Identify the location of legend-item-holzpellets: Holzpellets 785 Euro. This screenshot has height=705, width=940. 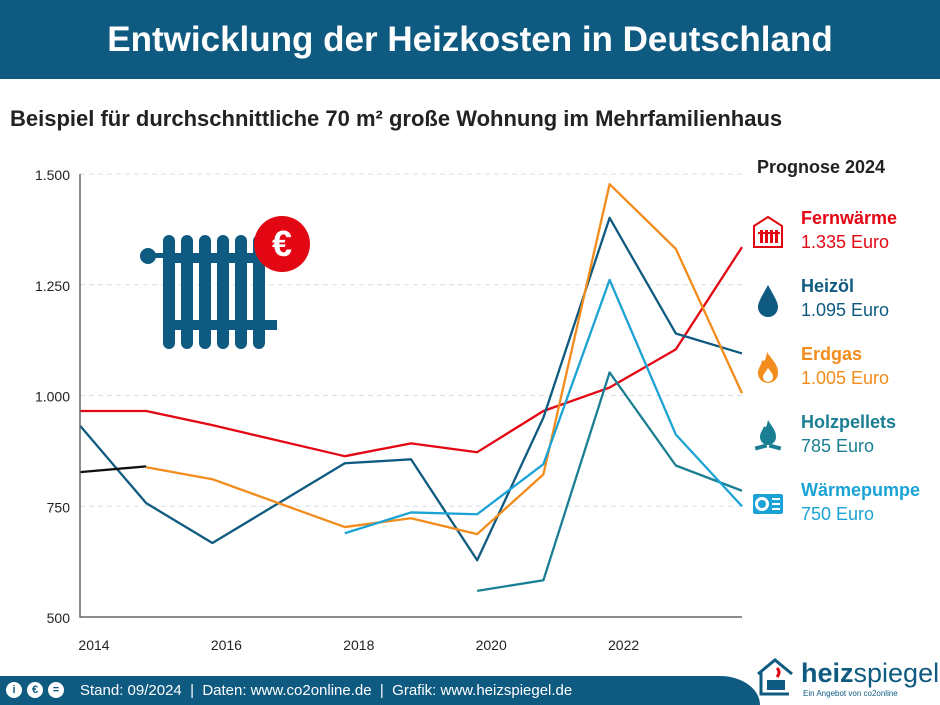
(848, 434).